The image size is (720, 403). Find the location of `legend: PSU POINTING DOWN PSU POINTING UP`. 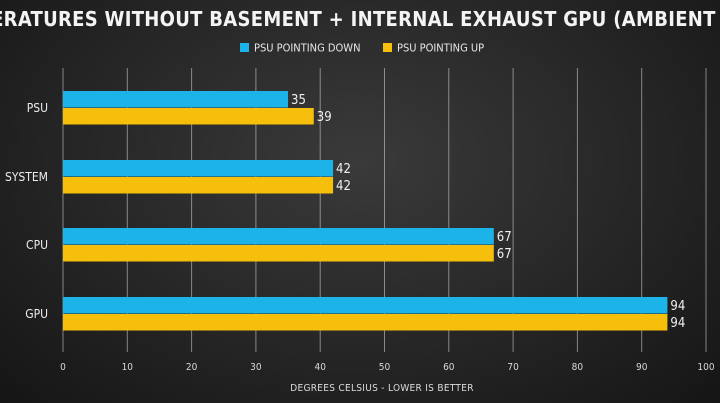

legend: PSU POINTING DOWN PSU POINTING UP is located at coordinates (362, 48).